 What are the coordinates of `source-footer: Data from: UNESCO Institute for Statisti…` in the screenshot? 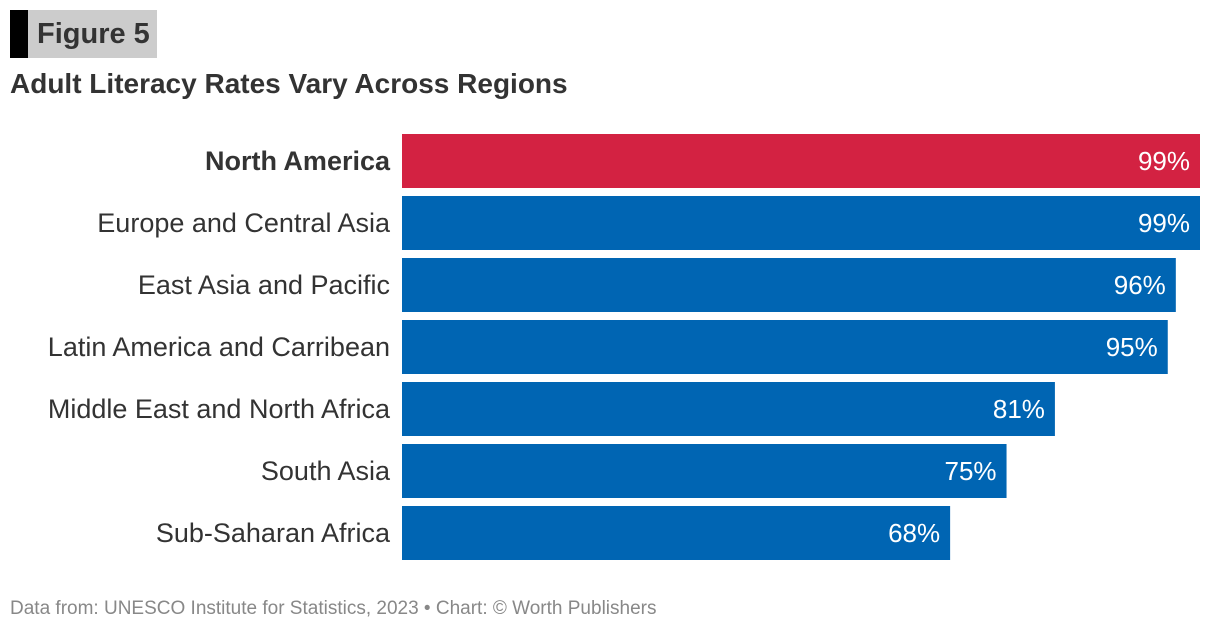 It's located at (333, 608).